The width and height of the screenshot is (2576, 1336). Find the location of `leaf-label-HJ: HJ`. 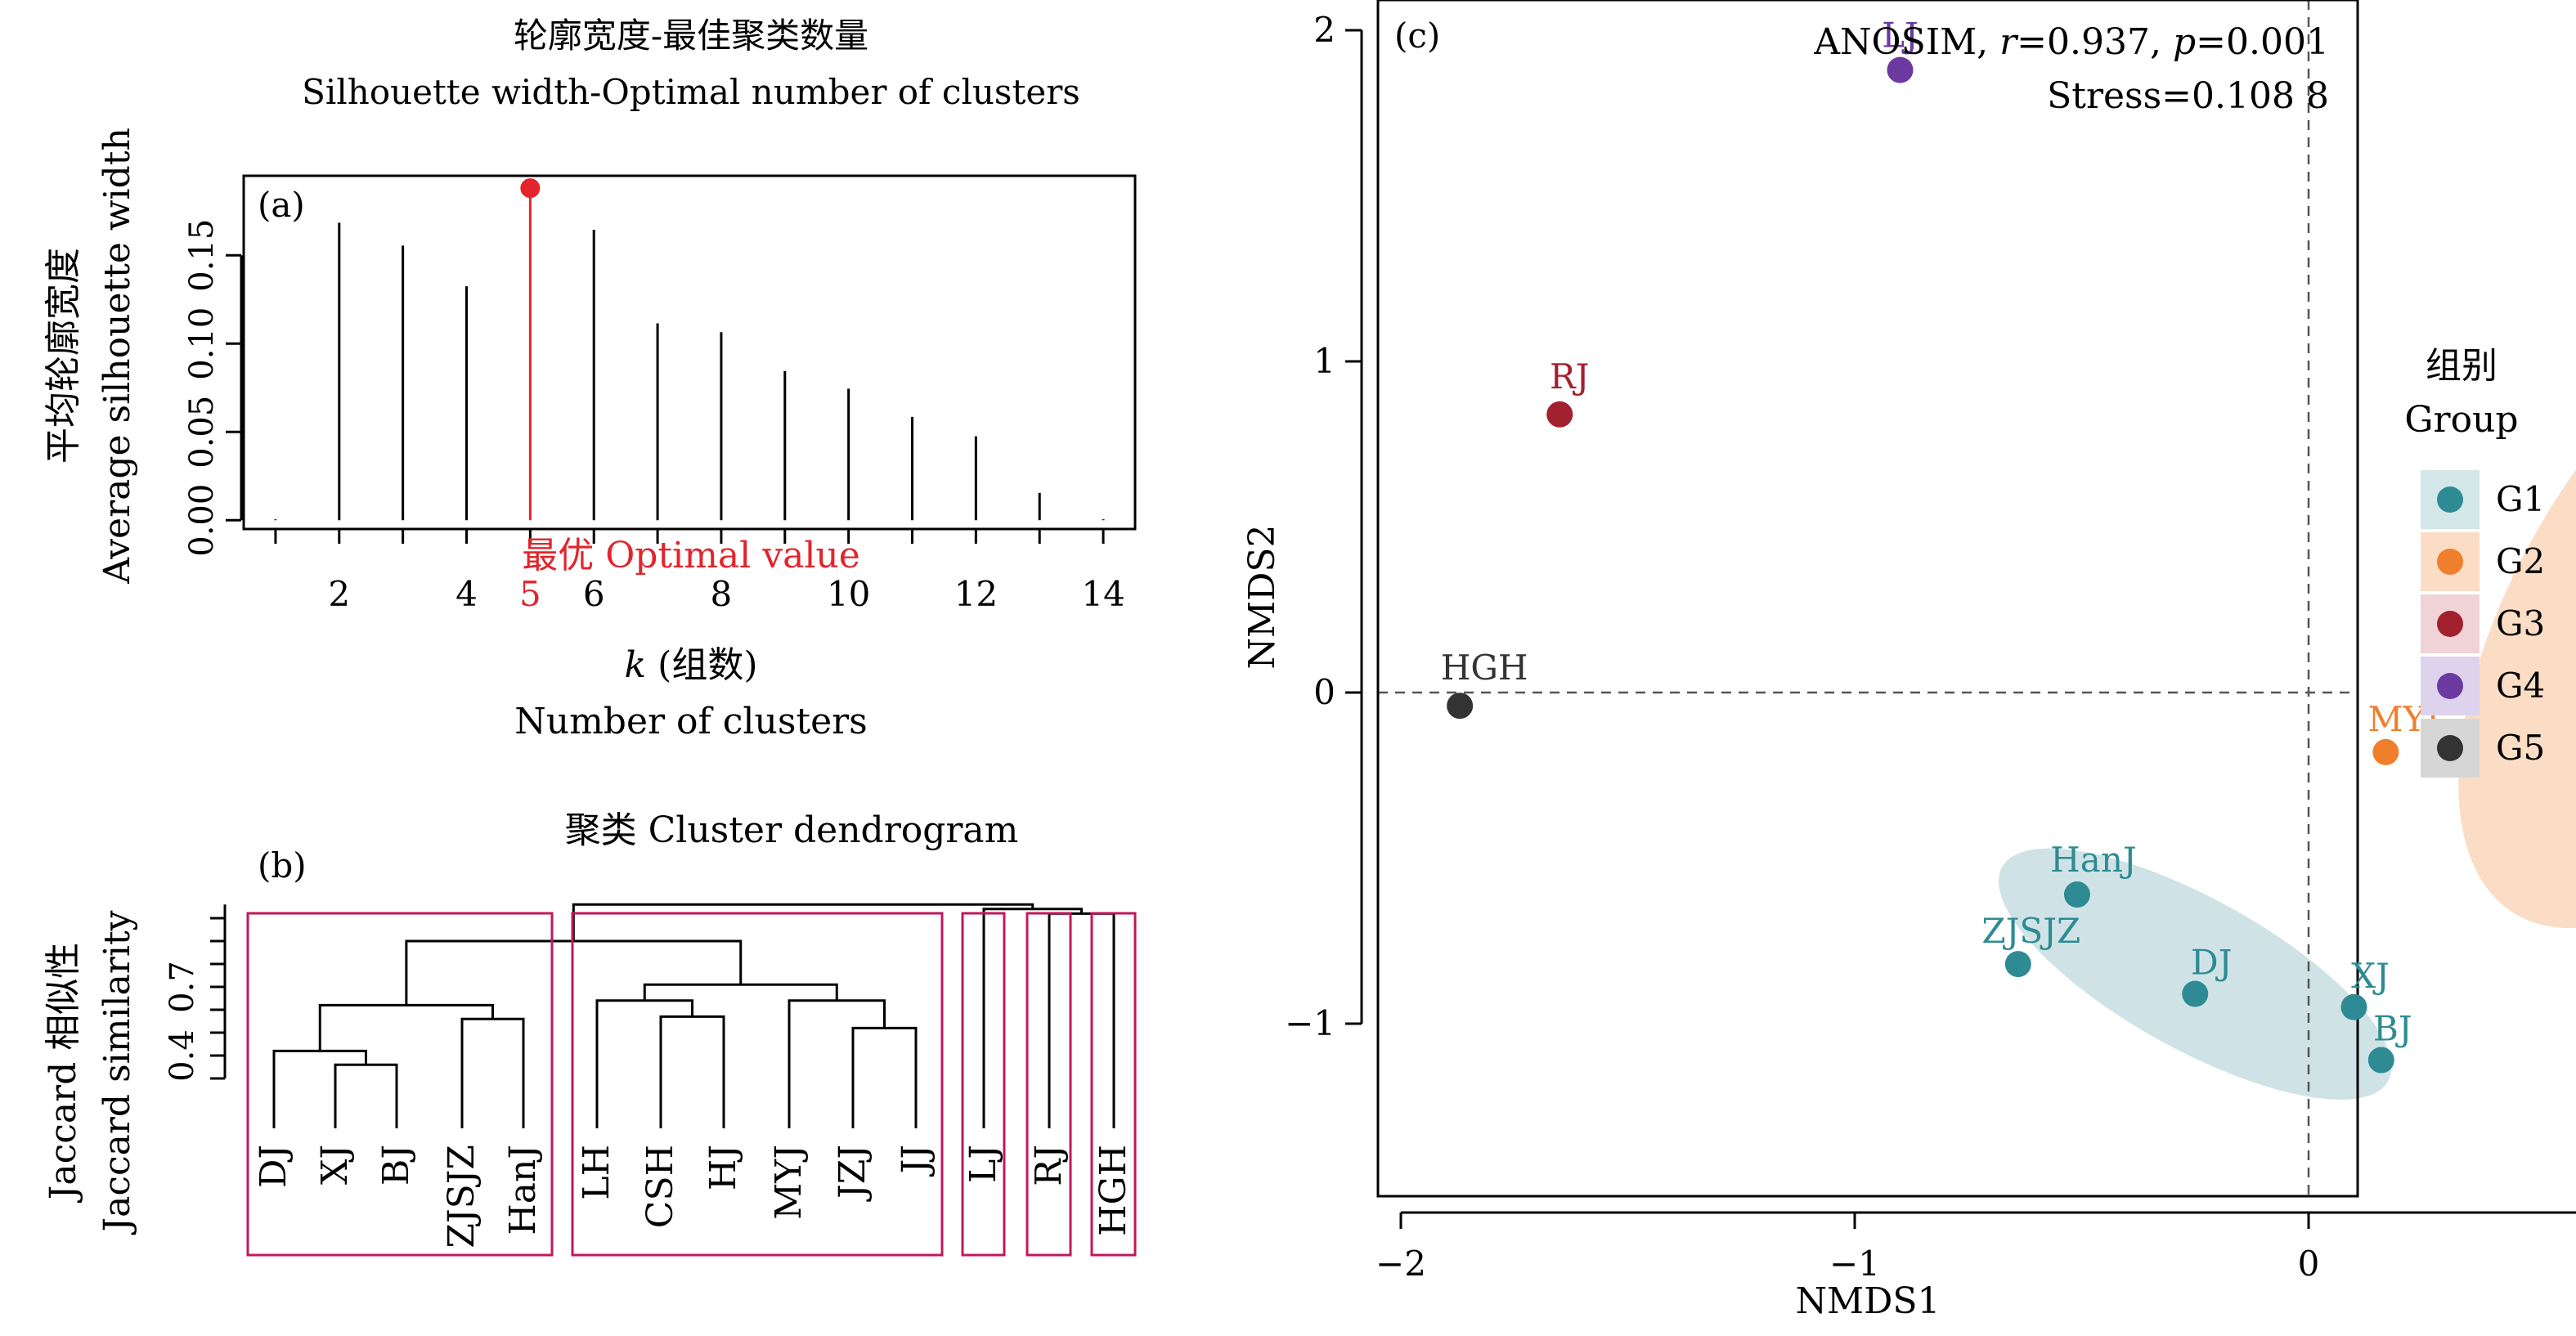

leaf-label-HJ: HJ is located at coordinates (723, 1167).